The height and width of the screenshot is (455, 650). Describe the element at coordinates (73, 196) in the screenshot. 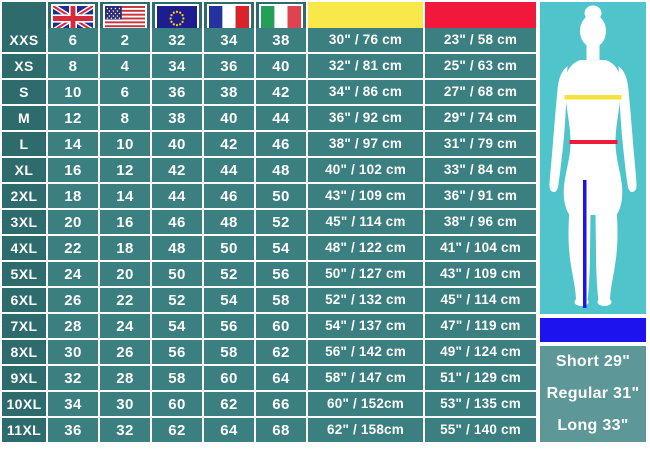

I see `uk-size-cell: 18` at that location.